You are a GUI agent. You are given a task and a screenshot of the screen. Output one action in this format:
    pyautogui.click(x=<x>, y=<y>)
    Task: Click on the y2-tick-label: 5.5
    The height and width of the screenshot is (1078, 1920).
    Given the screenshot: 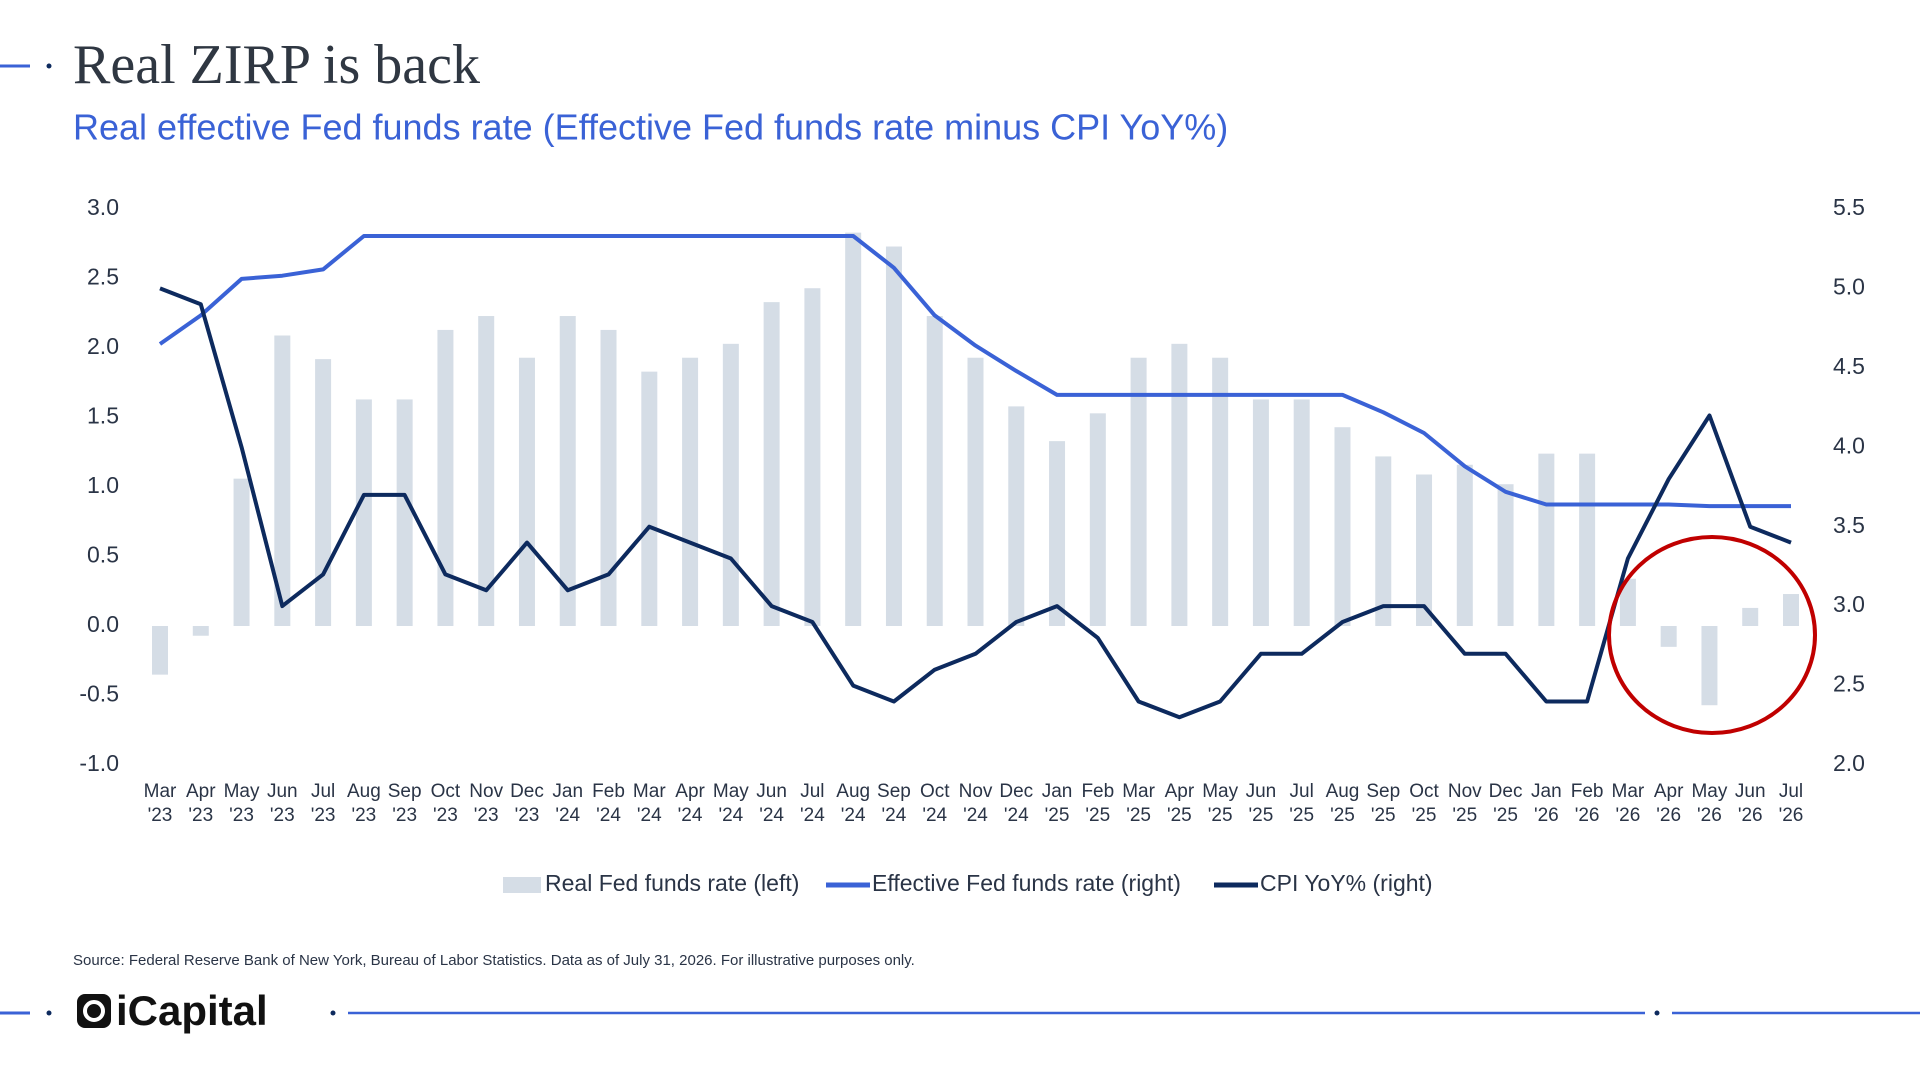 What is the action you would take?
    pyautogui.click(x=1849, y=207)
    